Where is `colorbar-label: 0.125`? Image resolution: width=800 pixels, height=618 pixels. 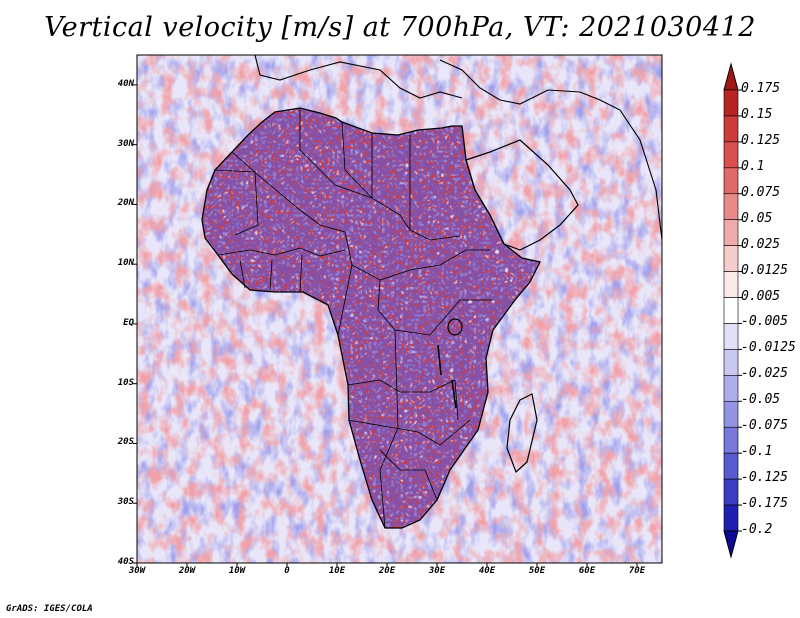 colorbar-label: 0.125 is located at coordinates (761, 140).